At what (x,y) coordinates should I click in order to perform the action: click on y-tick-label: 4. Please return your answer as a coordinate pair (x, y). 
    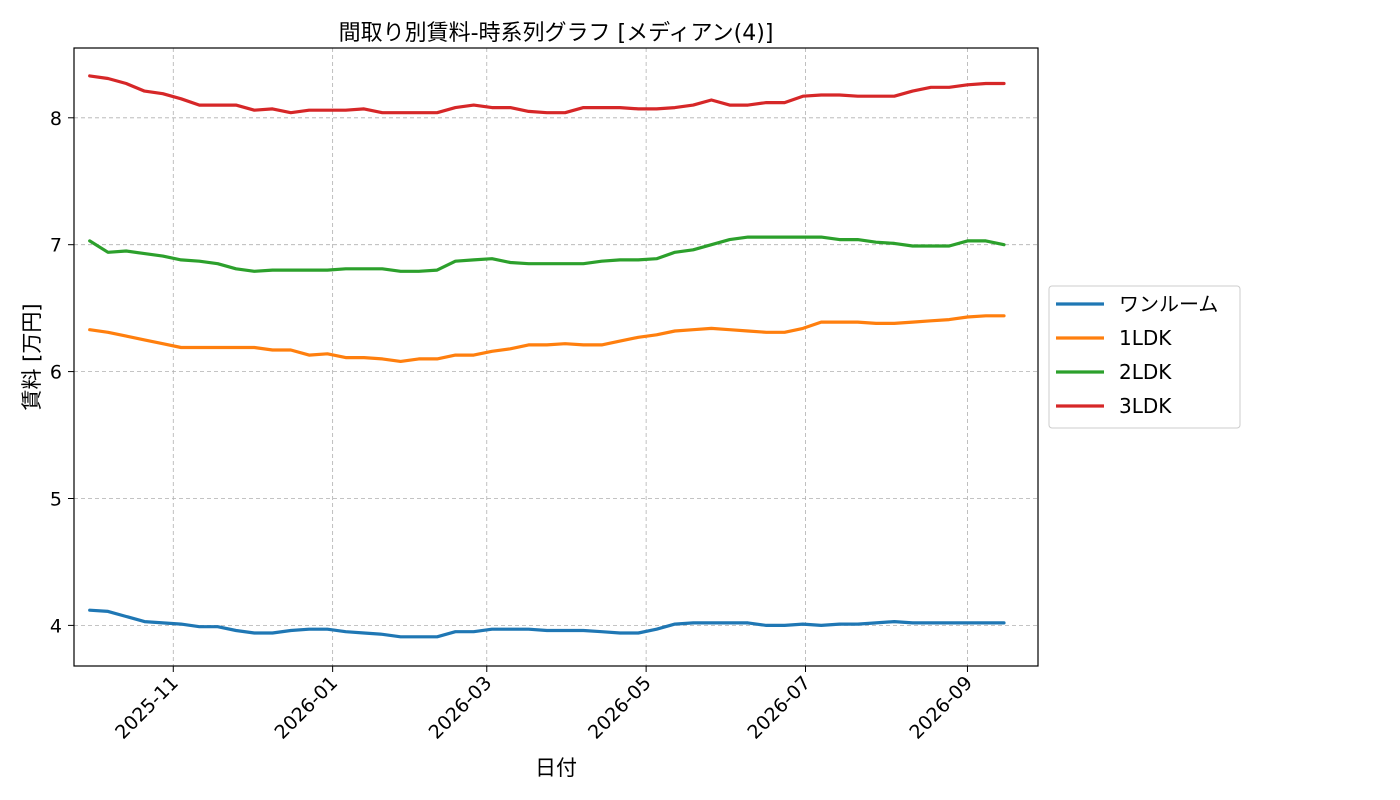
    Looking at the image, I should click on (56, 626).